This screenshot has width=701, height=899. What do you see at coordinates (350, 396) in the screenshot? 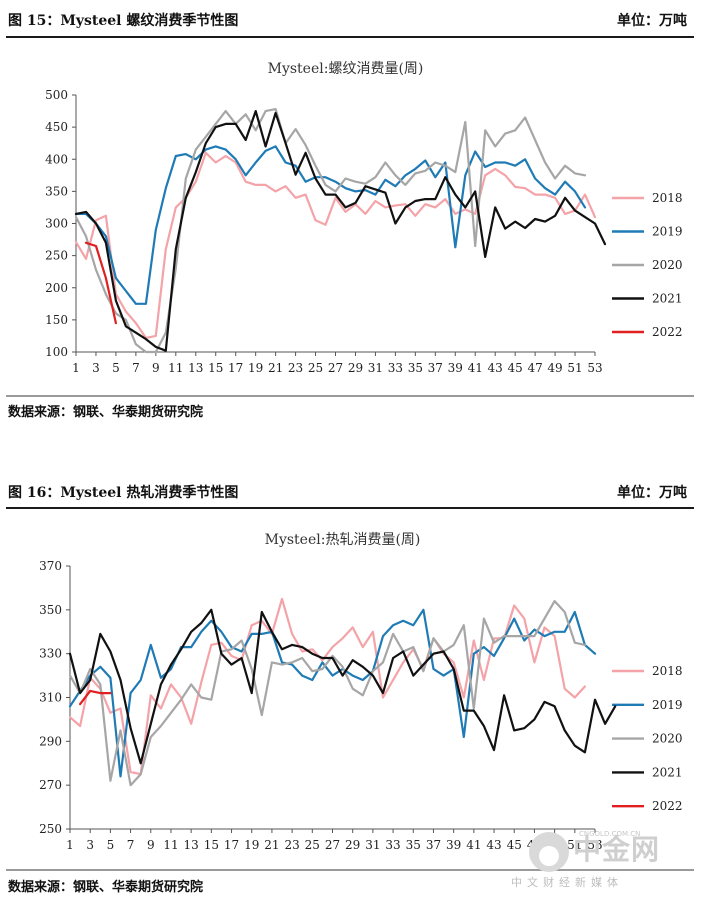
I see `figure-15-bottom-rule` at bounding box center [350, 396].